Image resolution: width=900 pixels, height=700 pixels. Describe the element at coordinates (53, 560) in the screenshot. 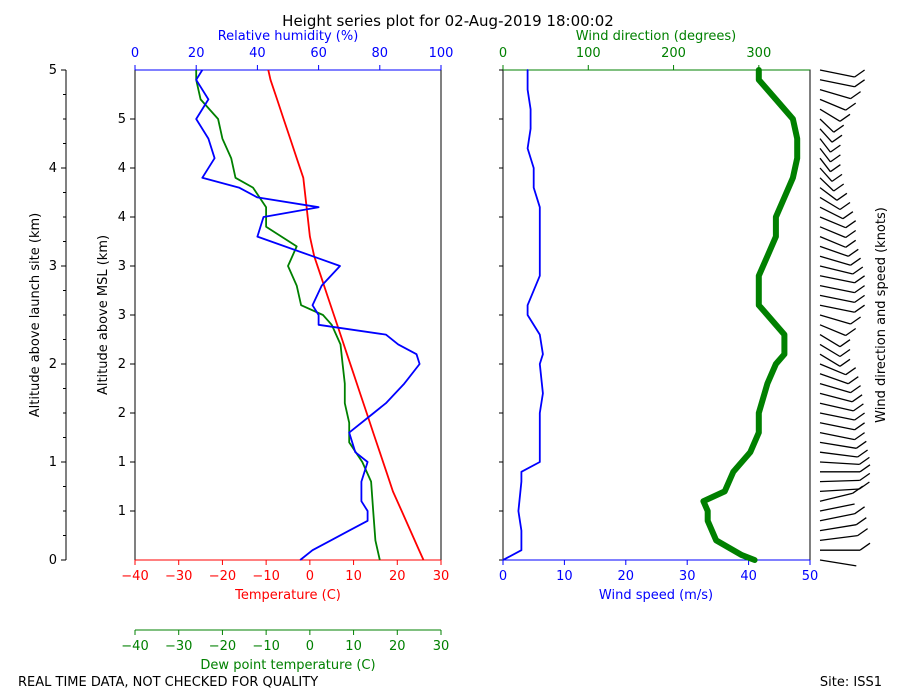

I see `site-tick-label: 0` at that location.